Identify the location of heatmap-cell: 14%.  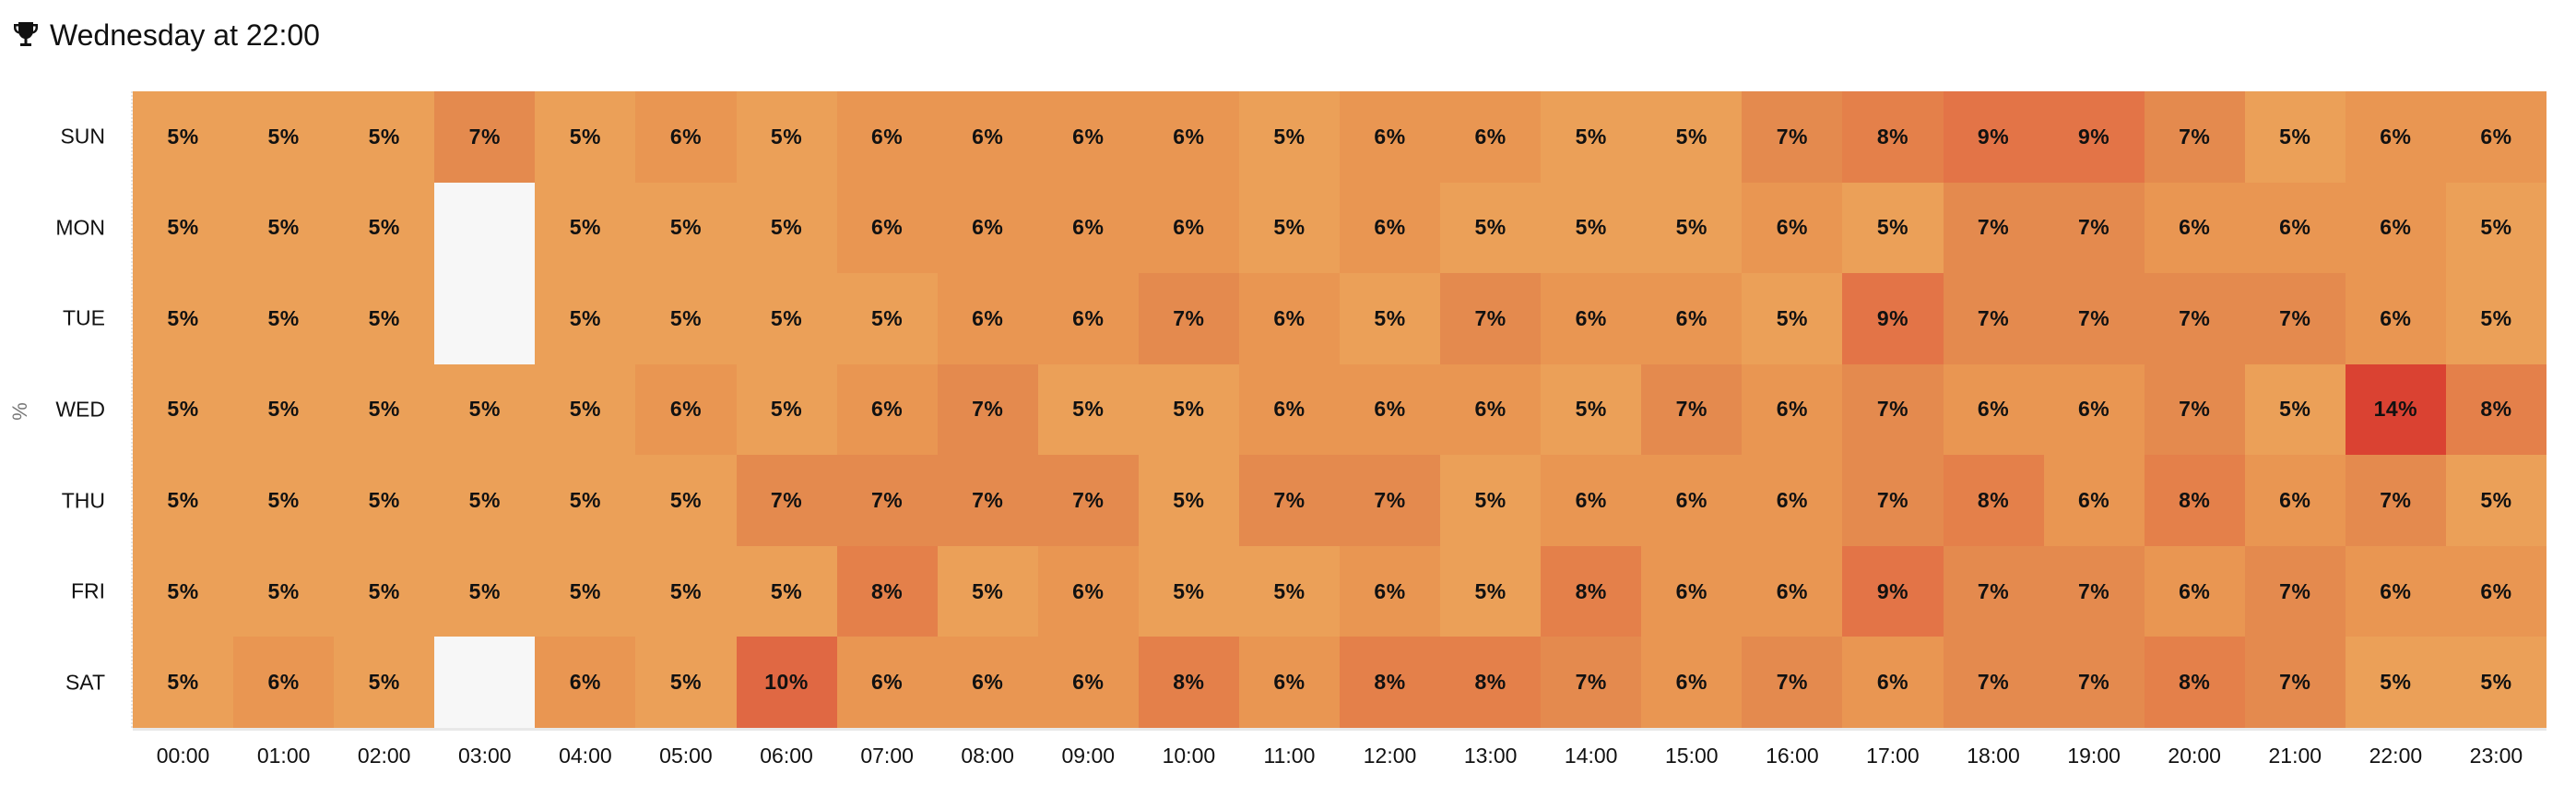
(2395, 409).